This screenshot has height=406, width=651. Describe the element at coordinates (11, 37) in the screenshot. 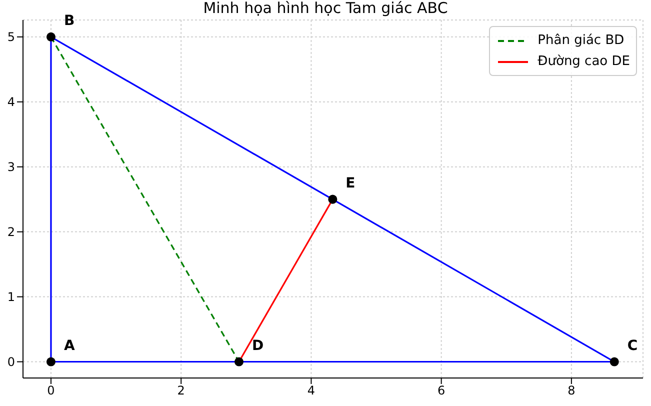

I see `y-tick-label: 5` at that location.